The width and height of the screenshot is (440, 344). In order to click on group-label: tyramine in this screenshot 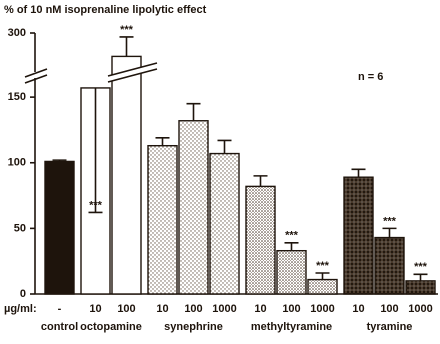, I will do `click(390, 327)`.